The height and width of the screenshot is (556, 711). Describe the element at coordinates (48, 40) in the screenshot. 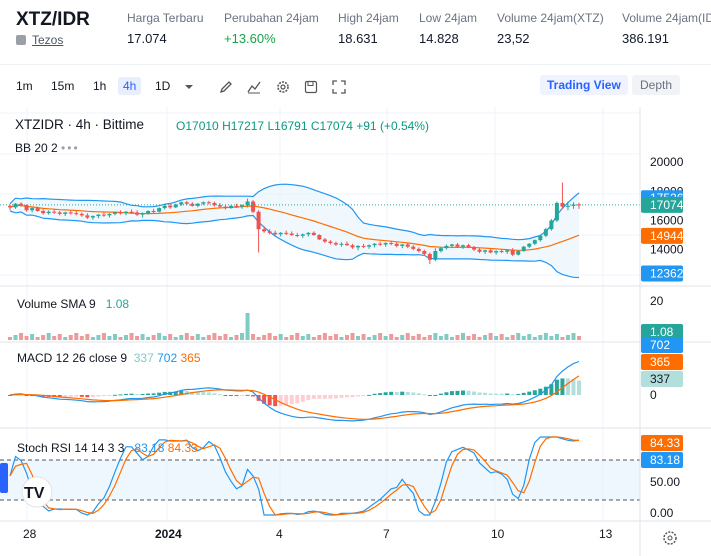

I see `coin-link: Tezos` at that location.